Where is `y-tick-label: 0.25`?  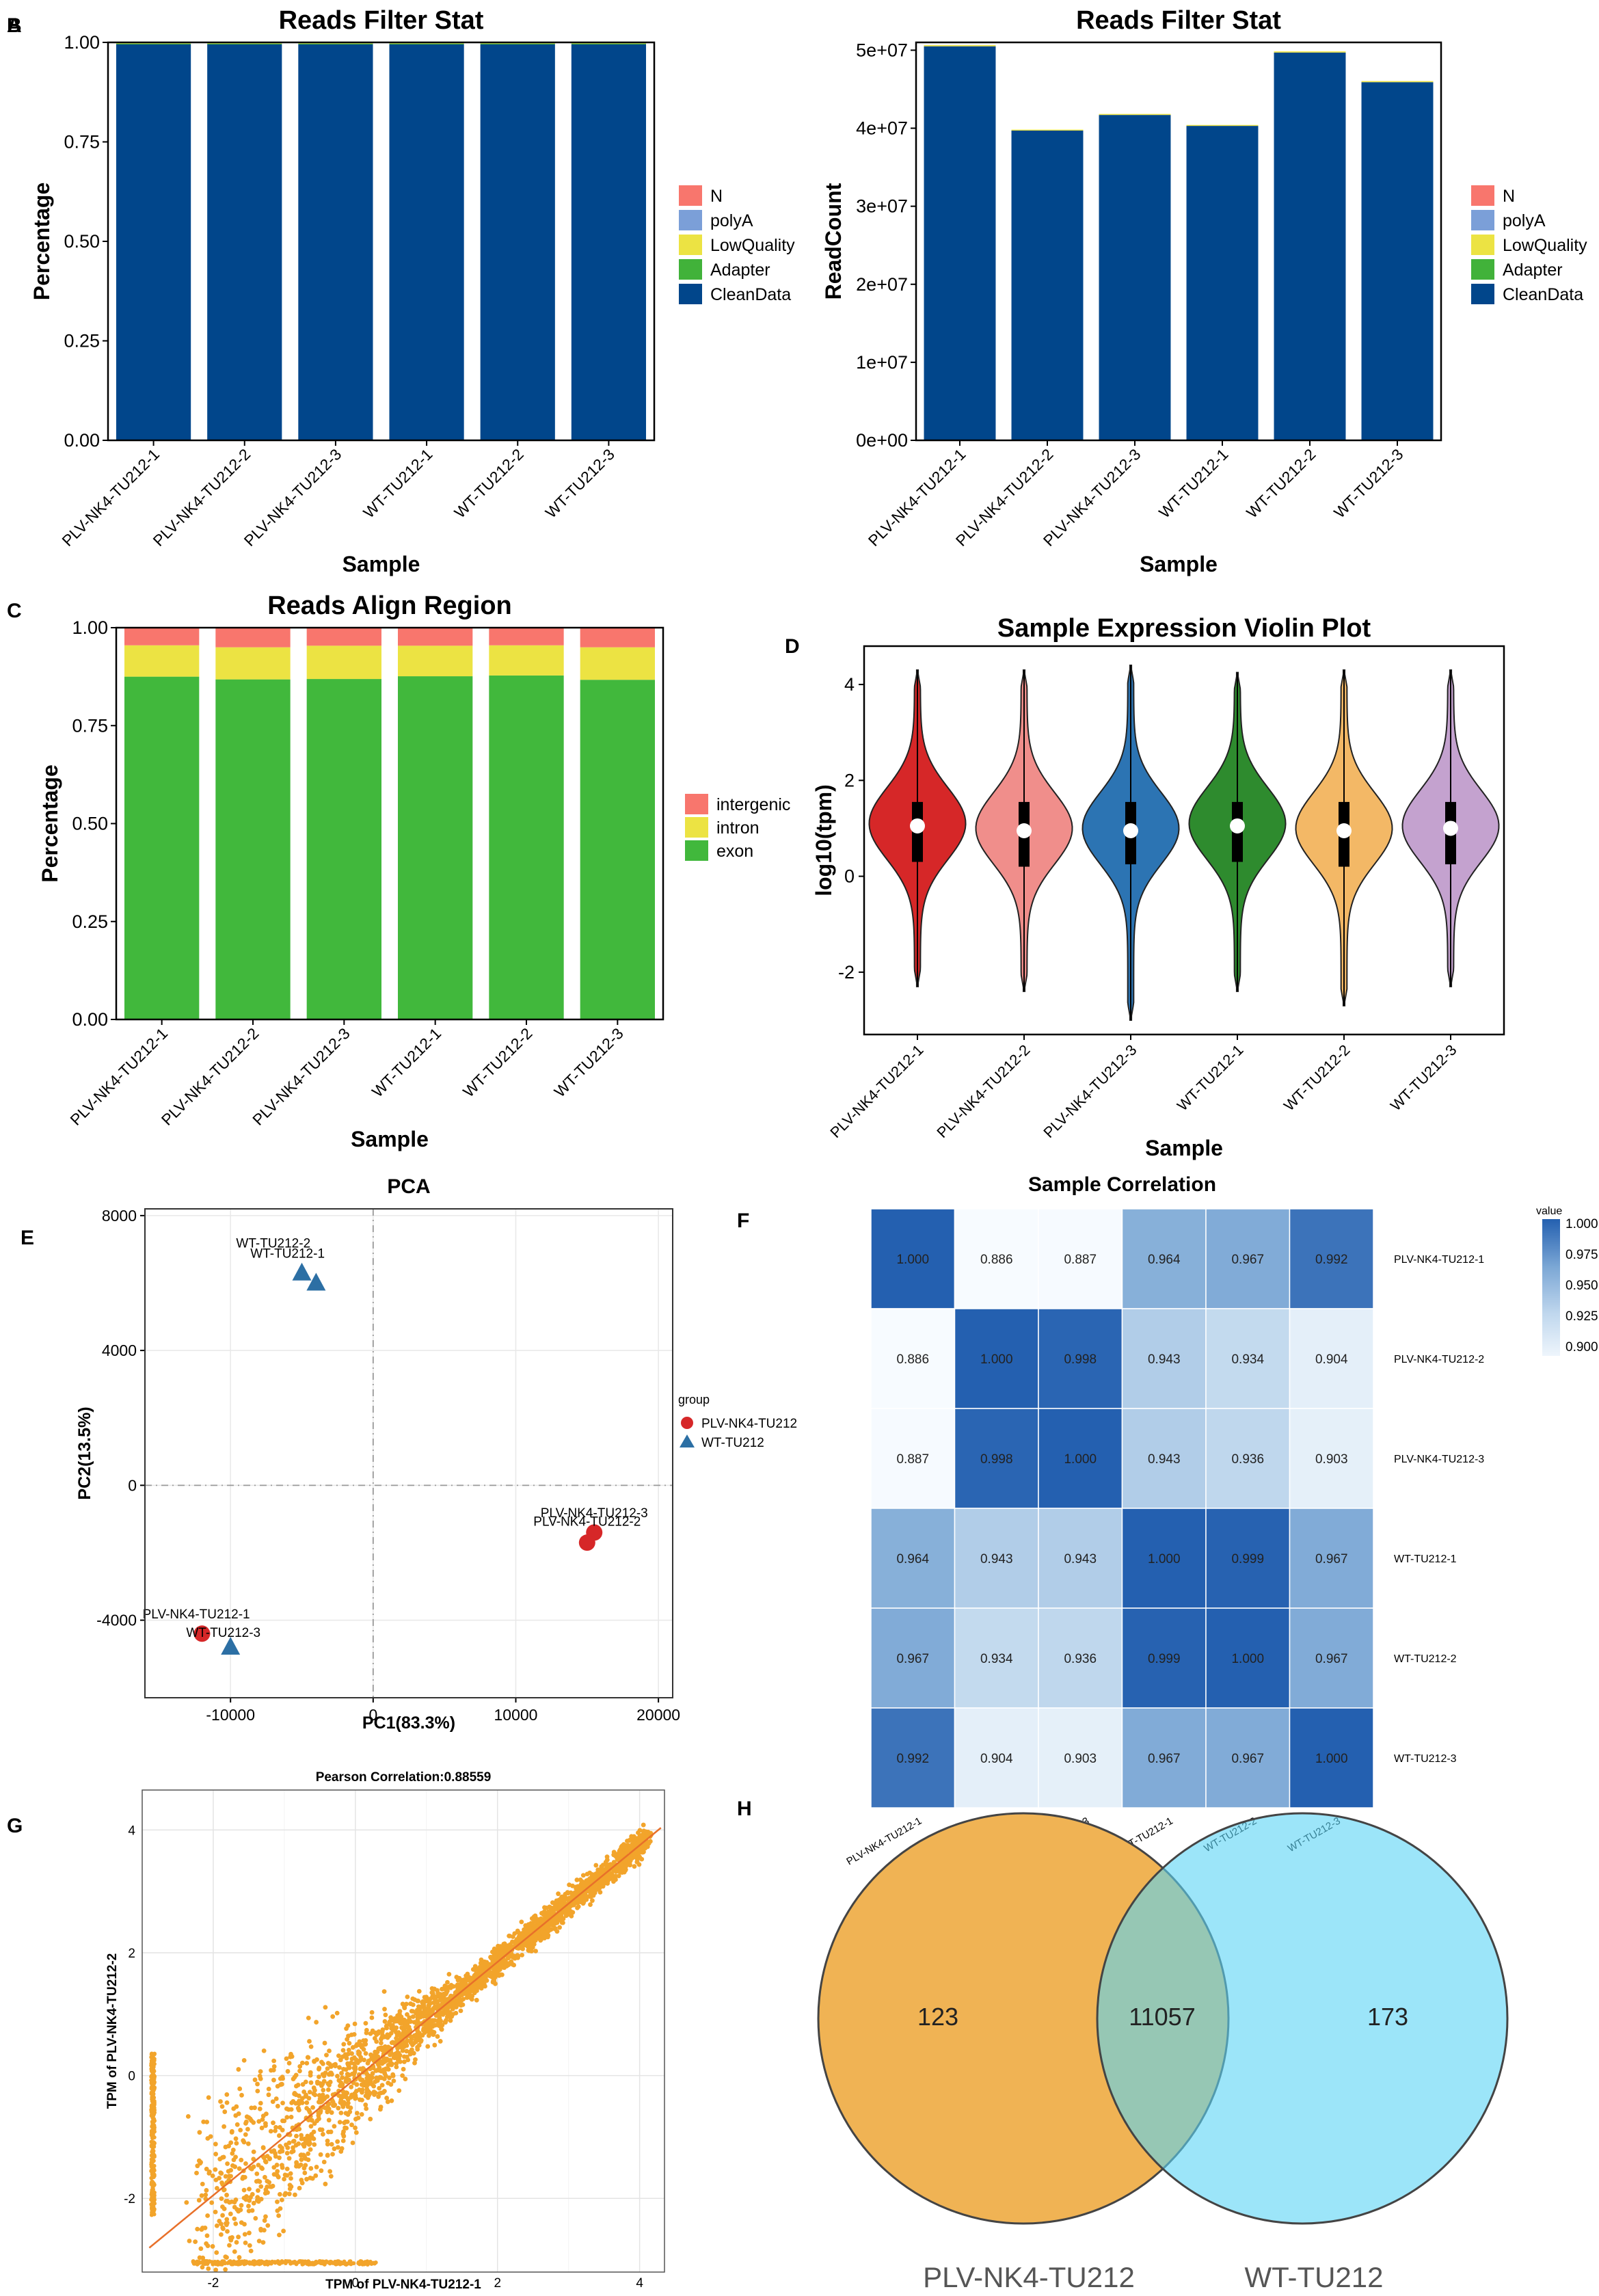 y-tick-label: 0.25 is located at coordinates (90, 921).